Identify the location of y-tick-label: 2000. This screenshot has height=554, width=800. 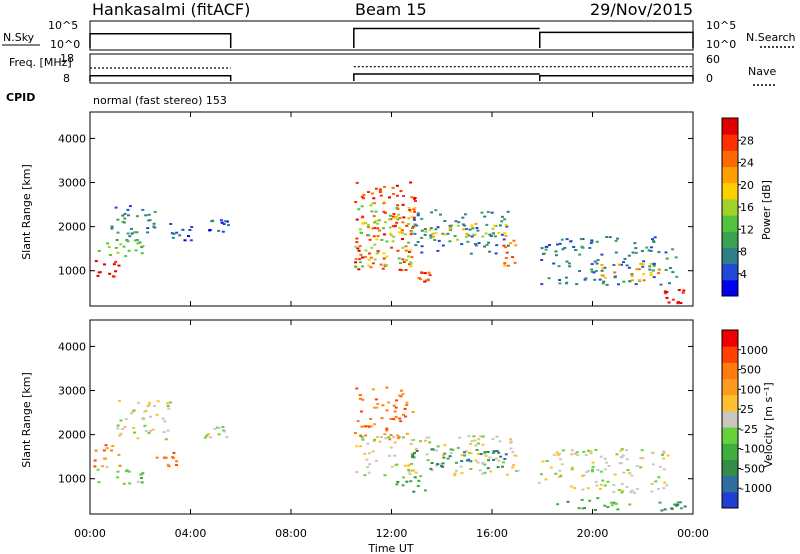
(72, 227).